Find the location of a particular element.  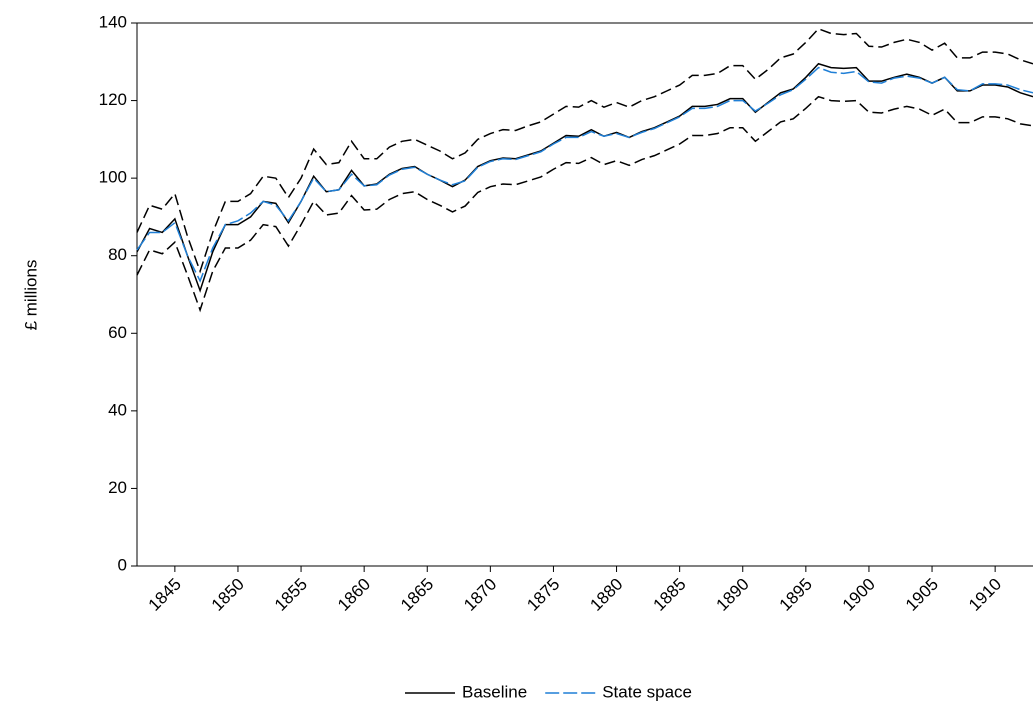

y-tick-label: 20 is located at coordinates (117, 487).